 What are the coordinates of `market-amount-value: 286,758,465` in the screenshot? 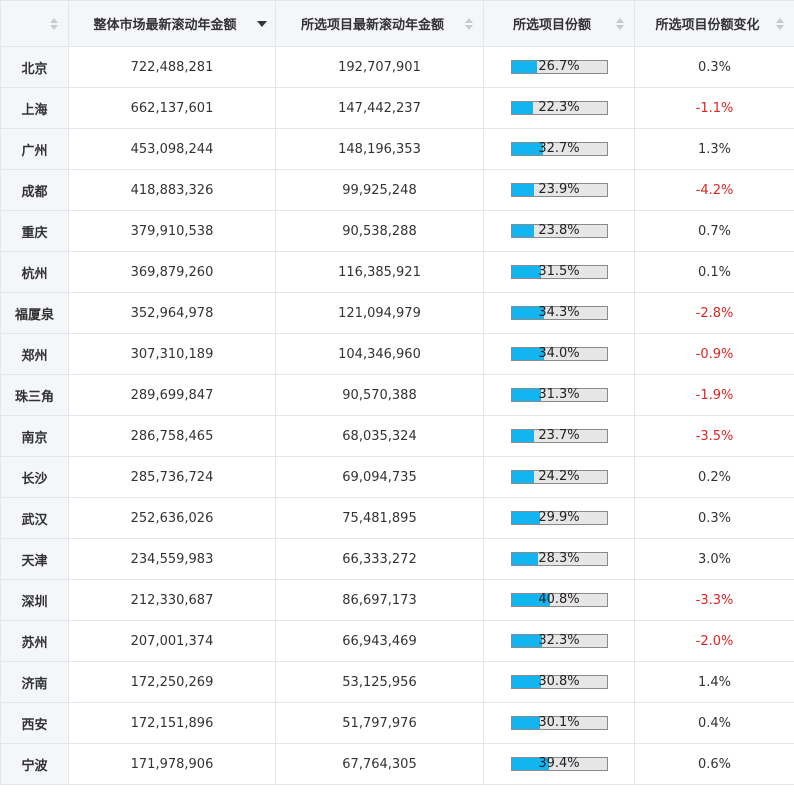 It's located at (172, 436).